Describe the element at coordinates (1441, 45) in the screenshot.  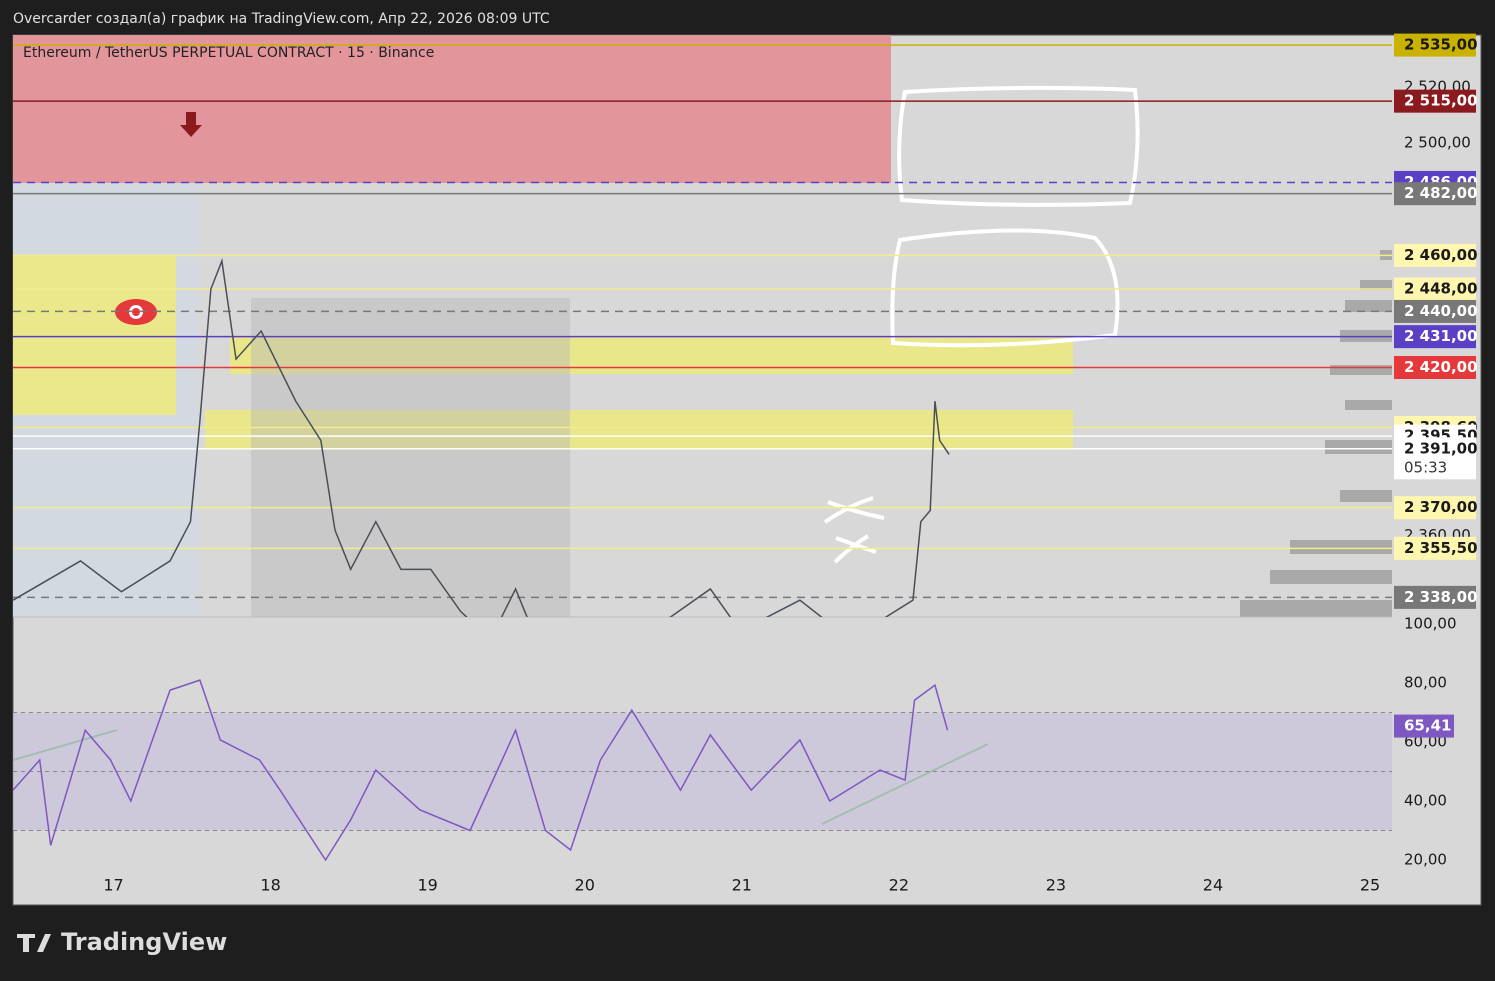
I see `price-label: 2 535,00` at that location.